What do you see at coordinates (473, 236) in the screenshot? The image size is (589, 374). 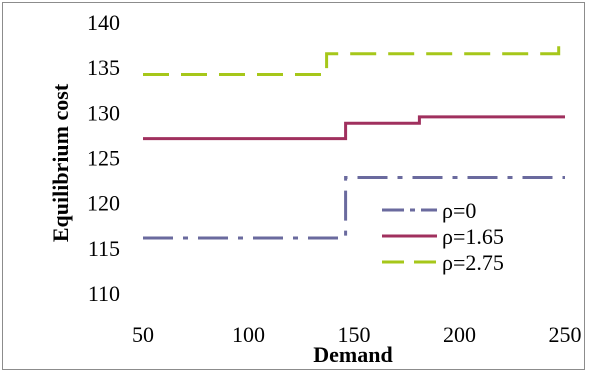 I see `legend-label: ρ=1.65` at bounding box center [473, 236].